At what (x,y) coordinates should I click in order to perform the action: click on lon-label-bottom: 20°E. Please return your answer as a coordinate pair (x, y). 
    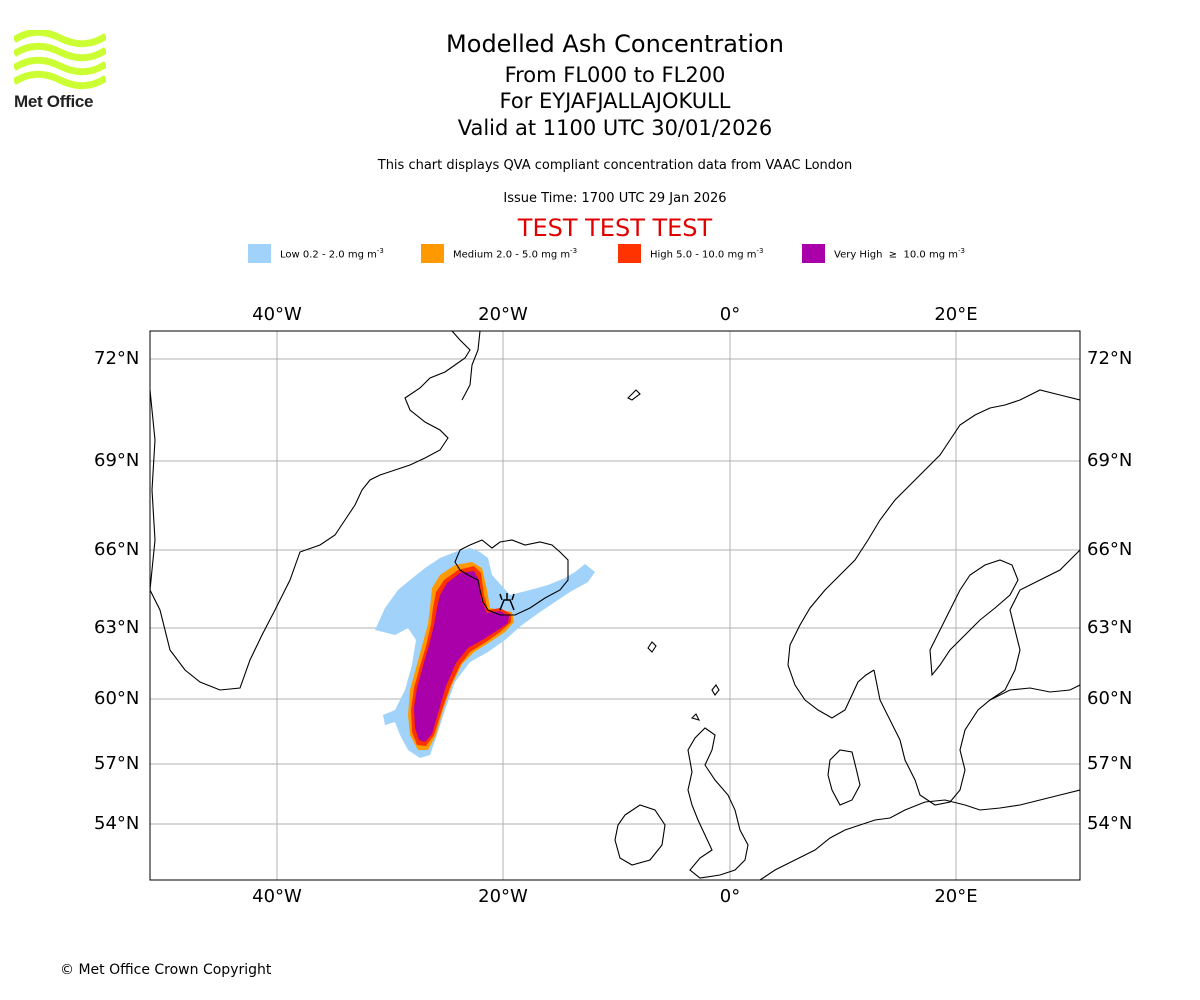
    Looking at the image, I should click on (955, 896).